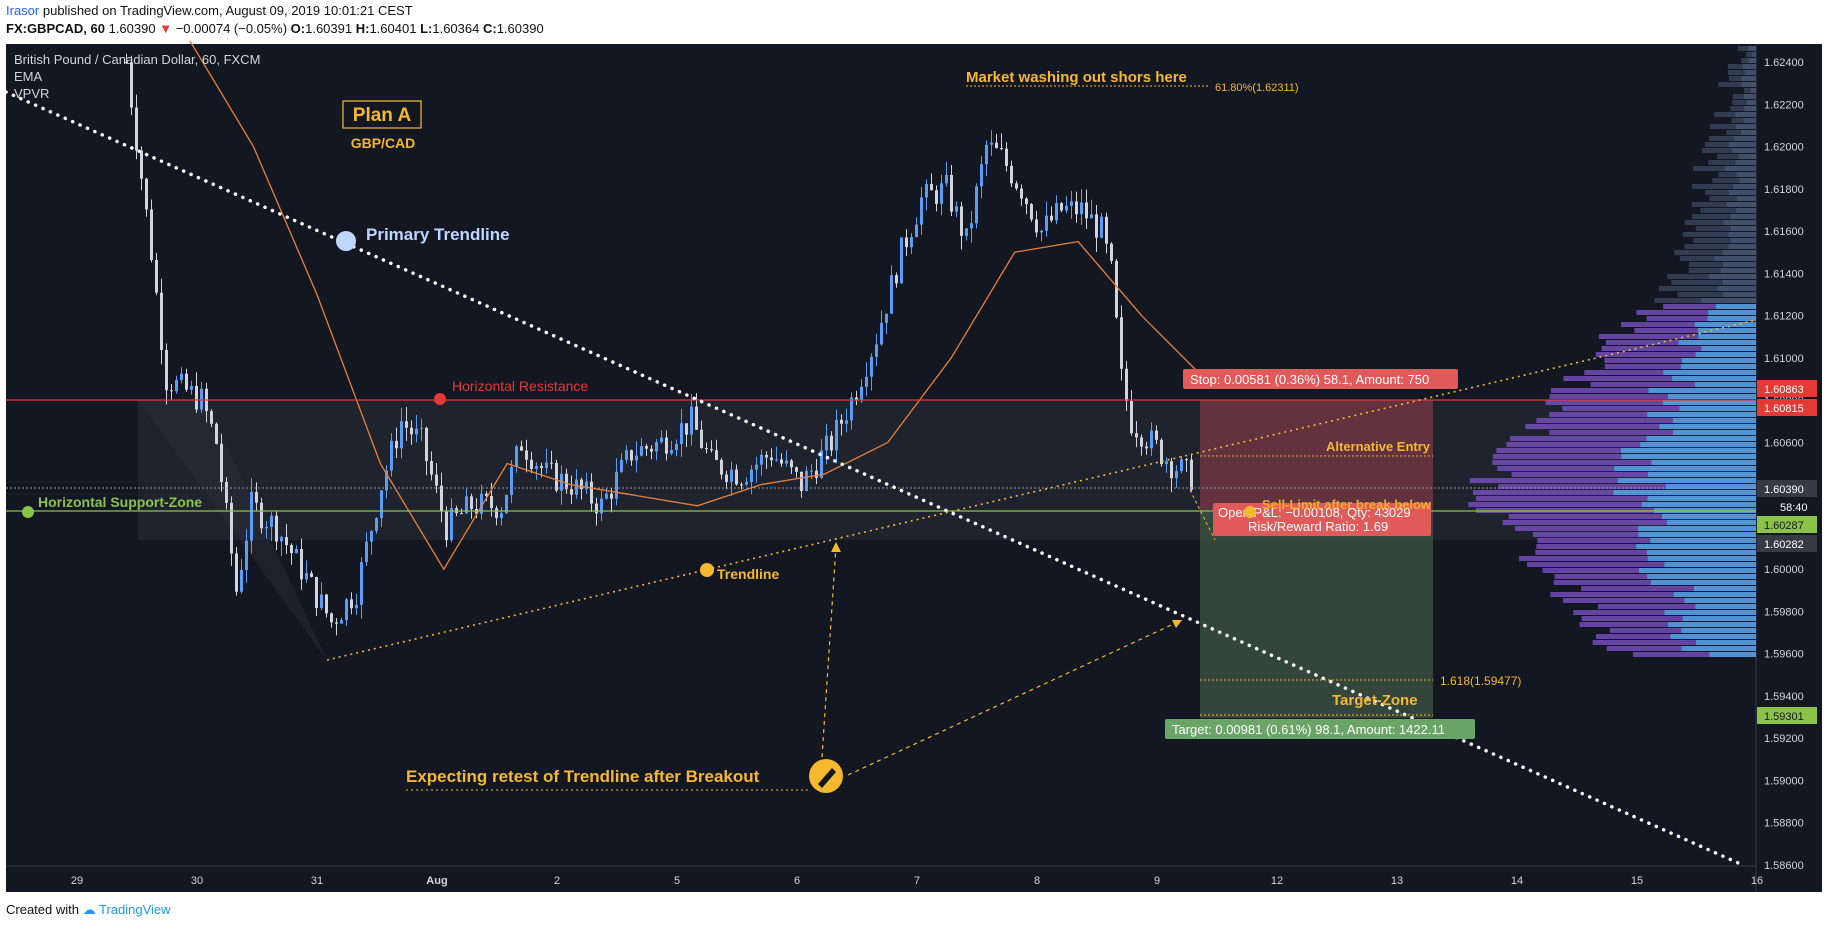 Image resolution: width=1828 pixels, height=930 pixels. I want to click on price-tick-19: 1.58600, so click(1784, 866).